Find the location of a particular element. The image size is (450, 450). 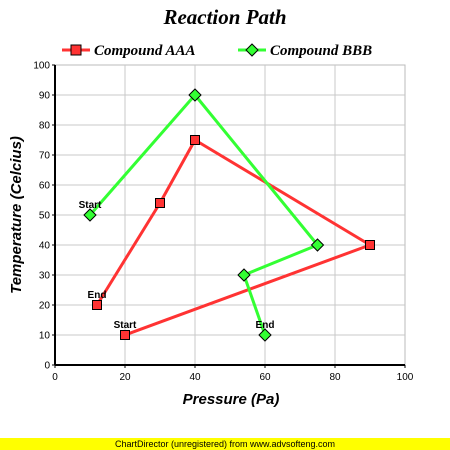

y-tick-label: 100 is located at coordinates (41, 66).